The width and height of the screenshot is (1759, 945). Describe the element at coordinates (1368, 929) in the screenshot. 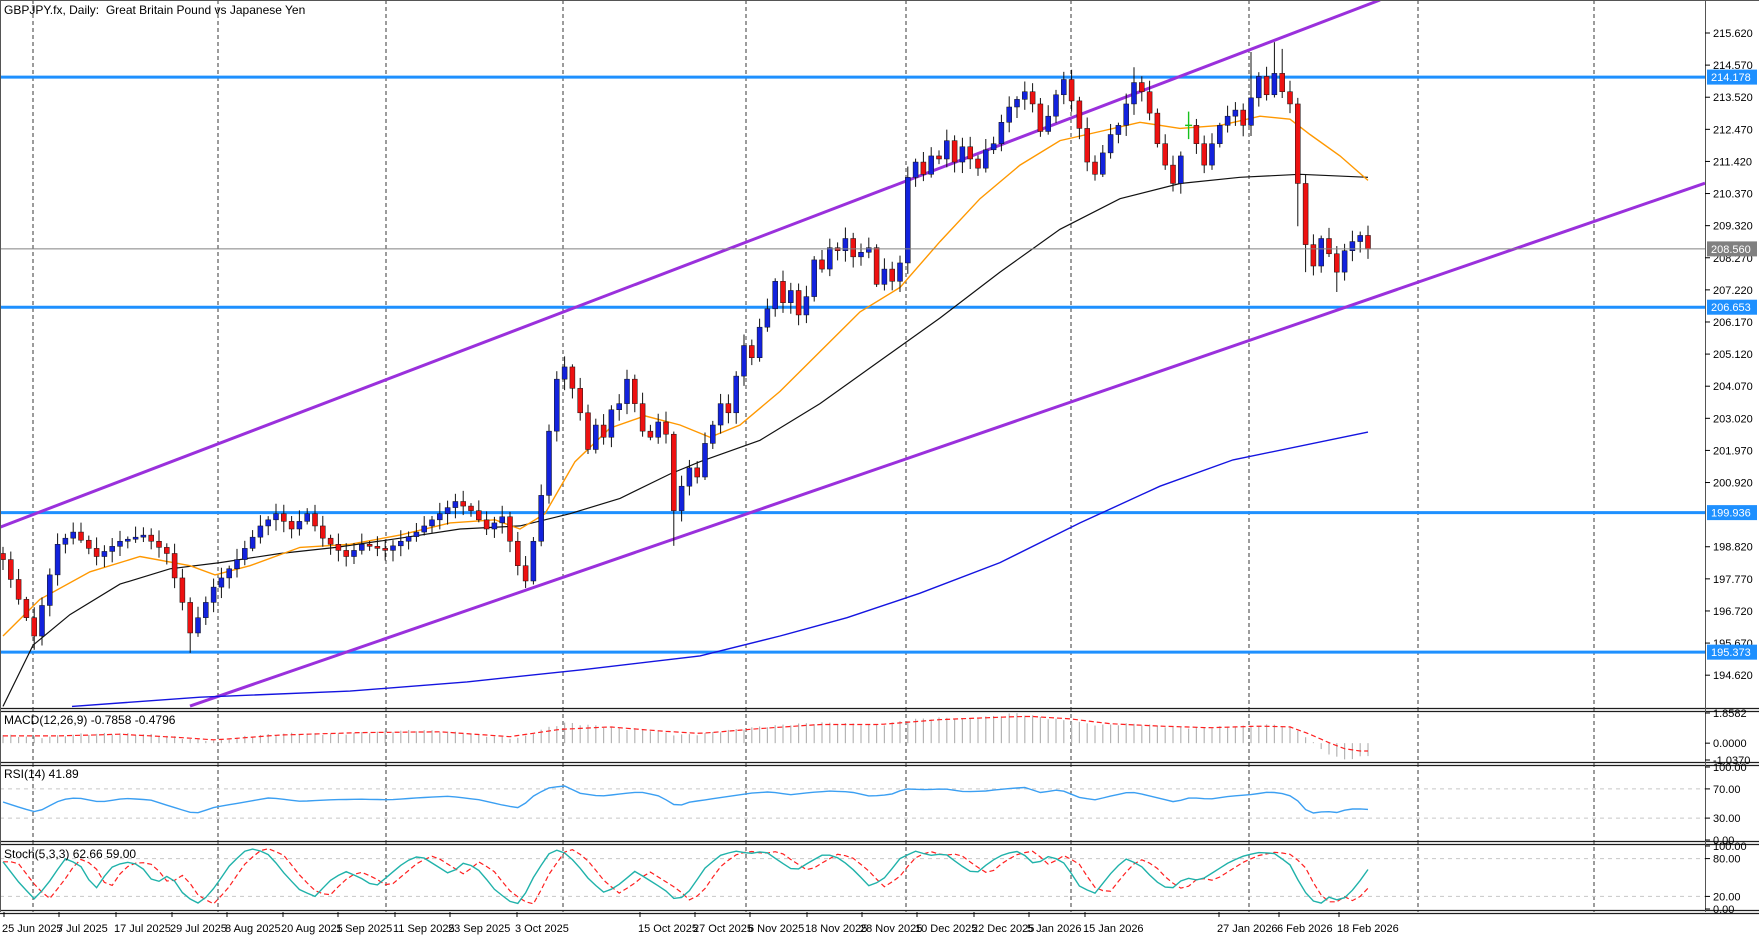

I see `date-axis-label: 18 Feb 2026` at that location.